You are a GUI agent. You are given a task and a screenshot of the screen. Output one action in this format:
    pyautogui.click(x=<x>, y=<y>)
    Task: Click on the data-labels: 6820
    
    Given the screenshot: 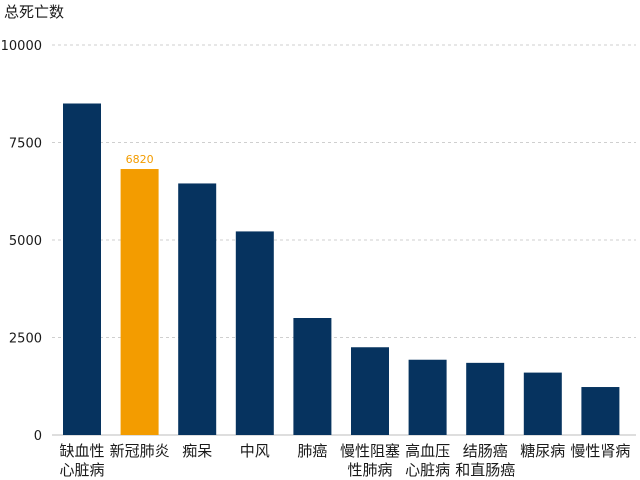 What is the action you would take?
    pyautogui.click(x=140, y=159)
    